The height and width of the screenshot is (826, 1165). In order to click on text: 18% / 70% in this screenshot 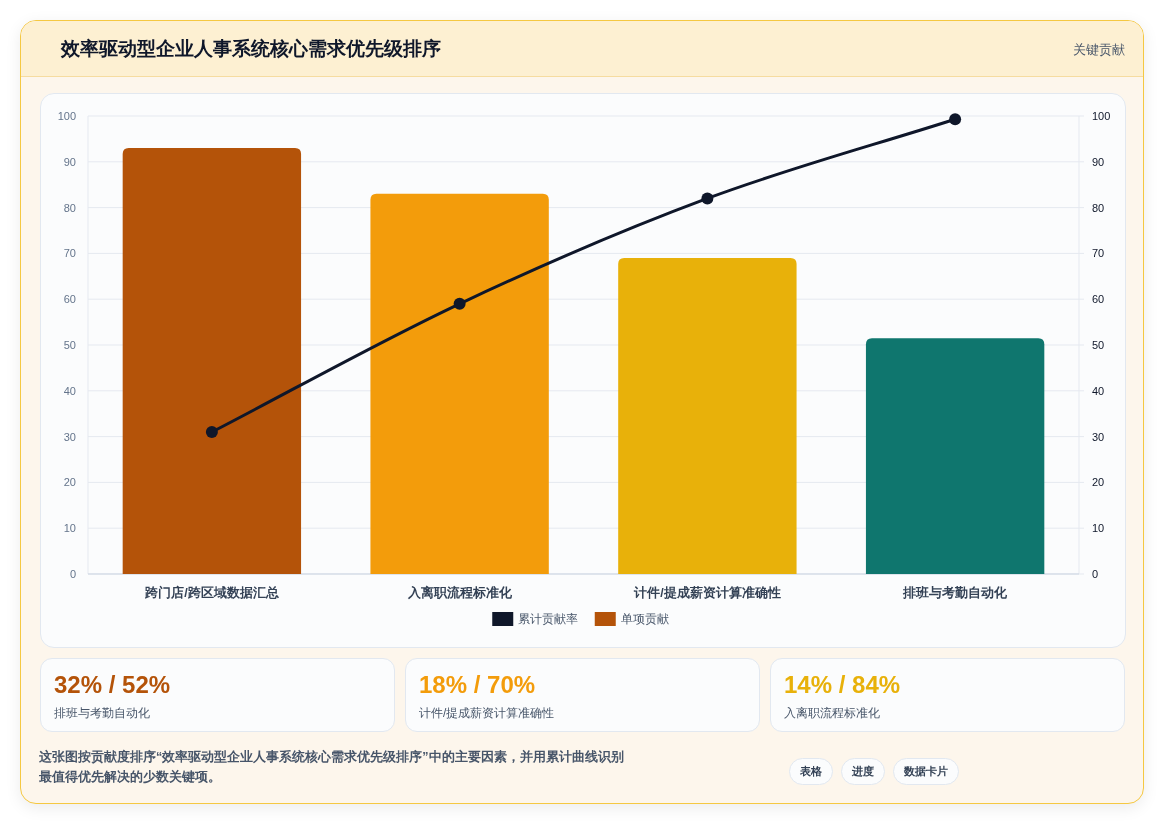, I will do `click(477, 685)`.